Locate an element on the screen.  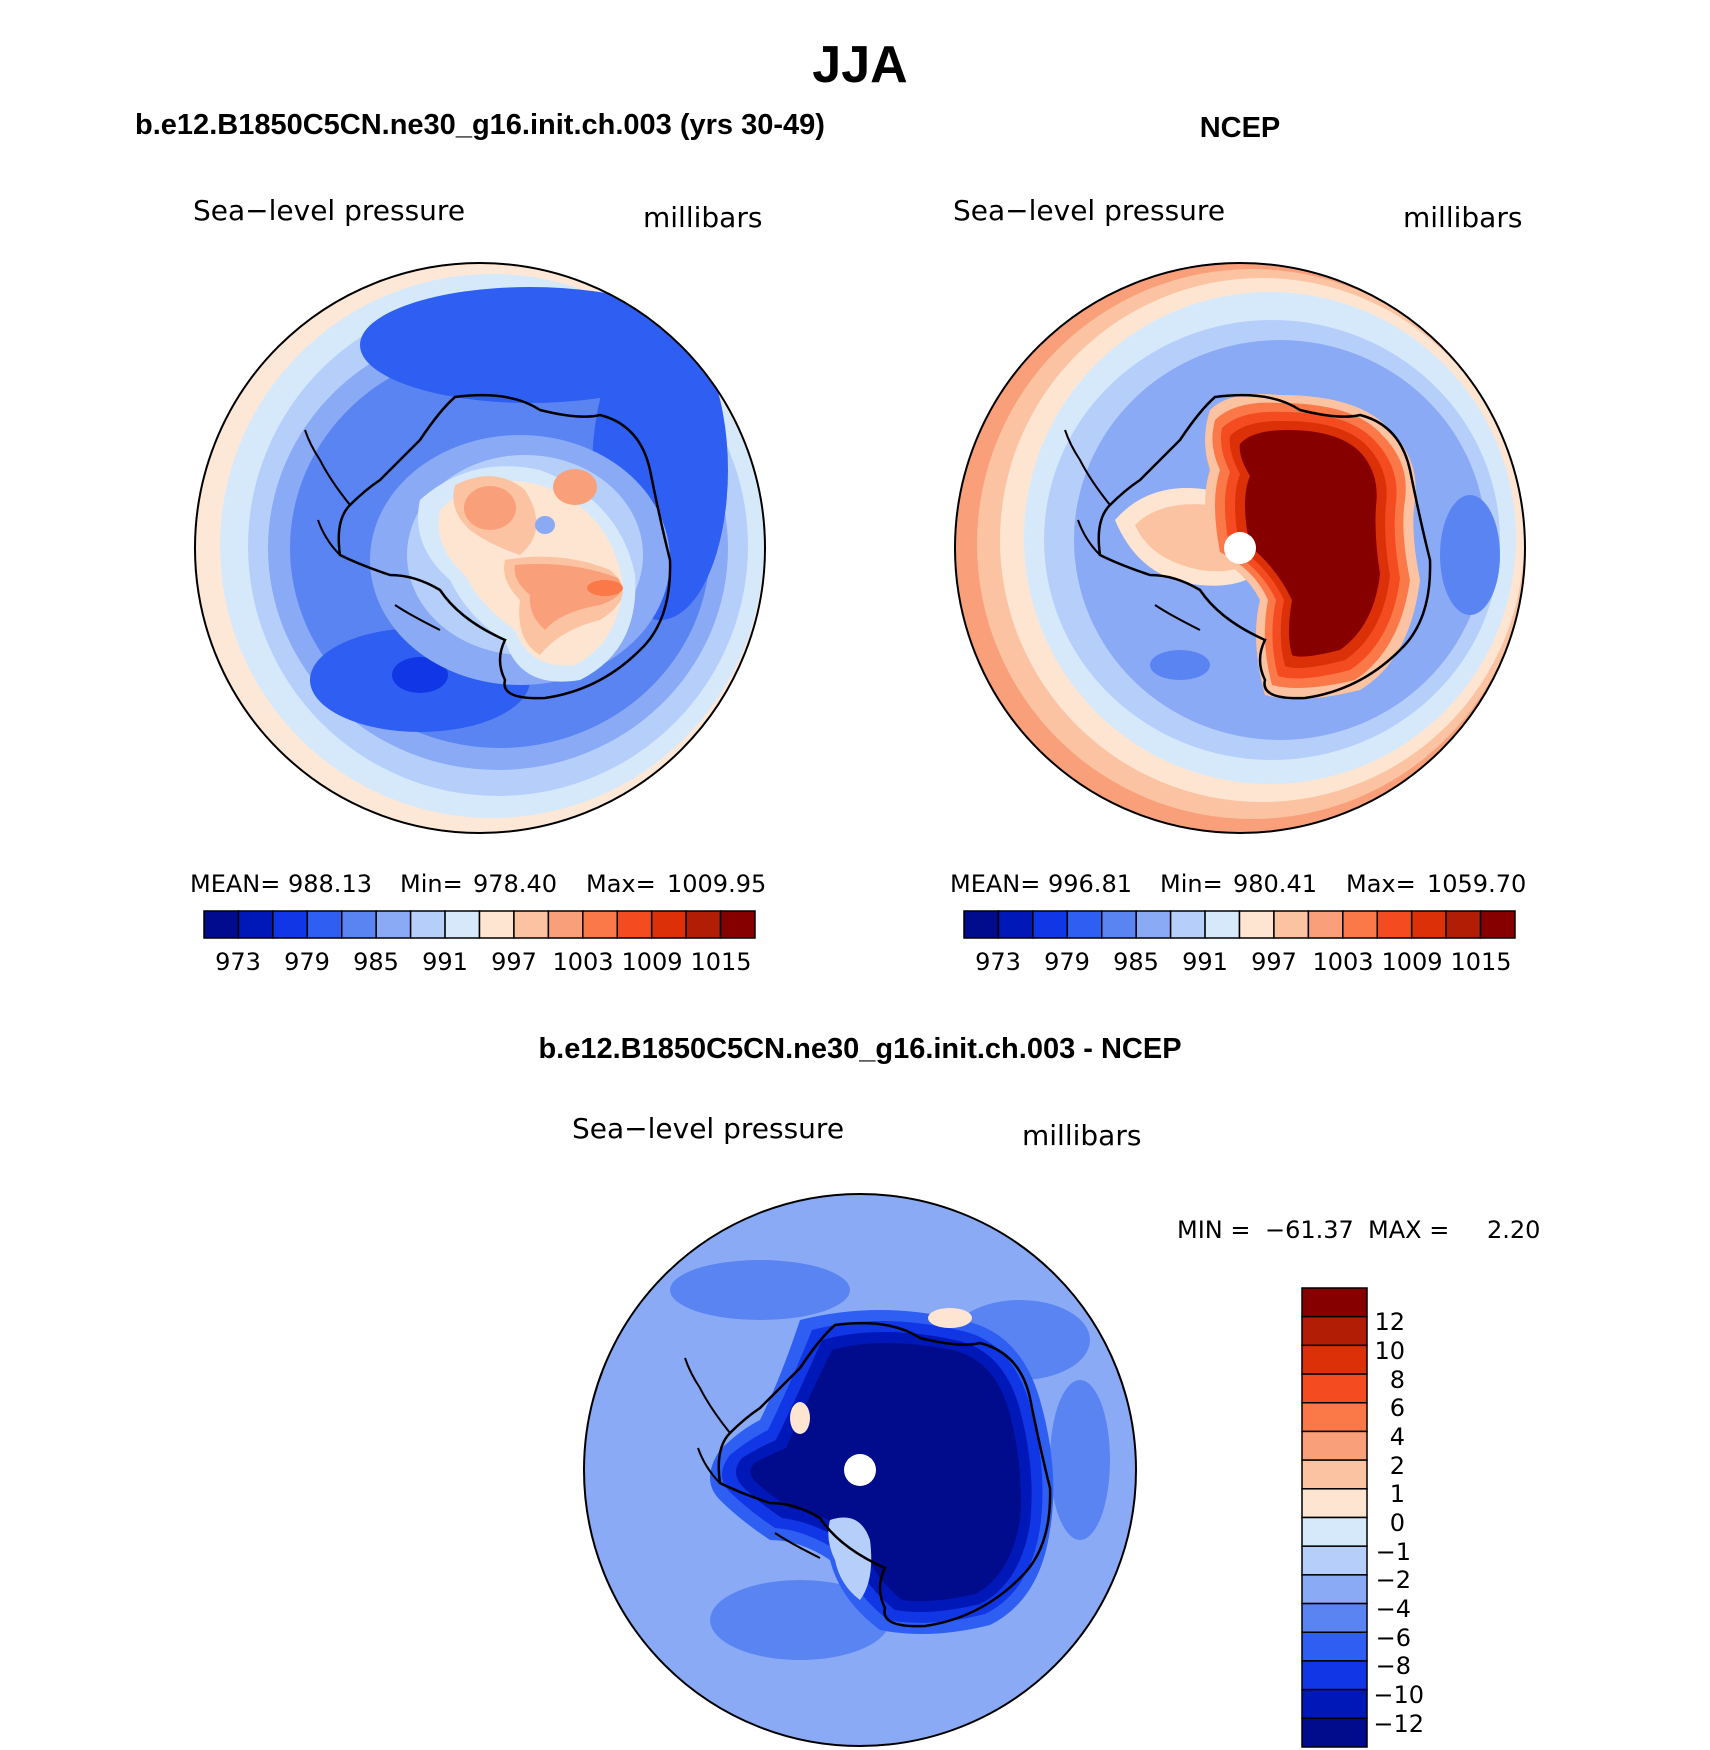
panel-c-blob-e is located at coordinates (1080, 1460).